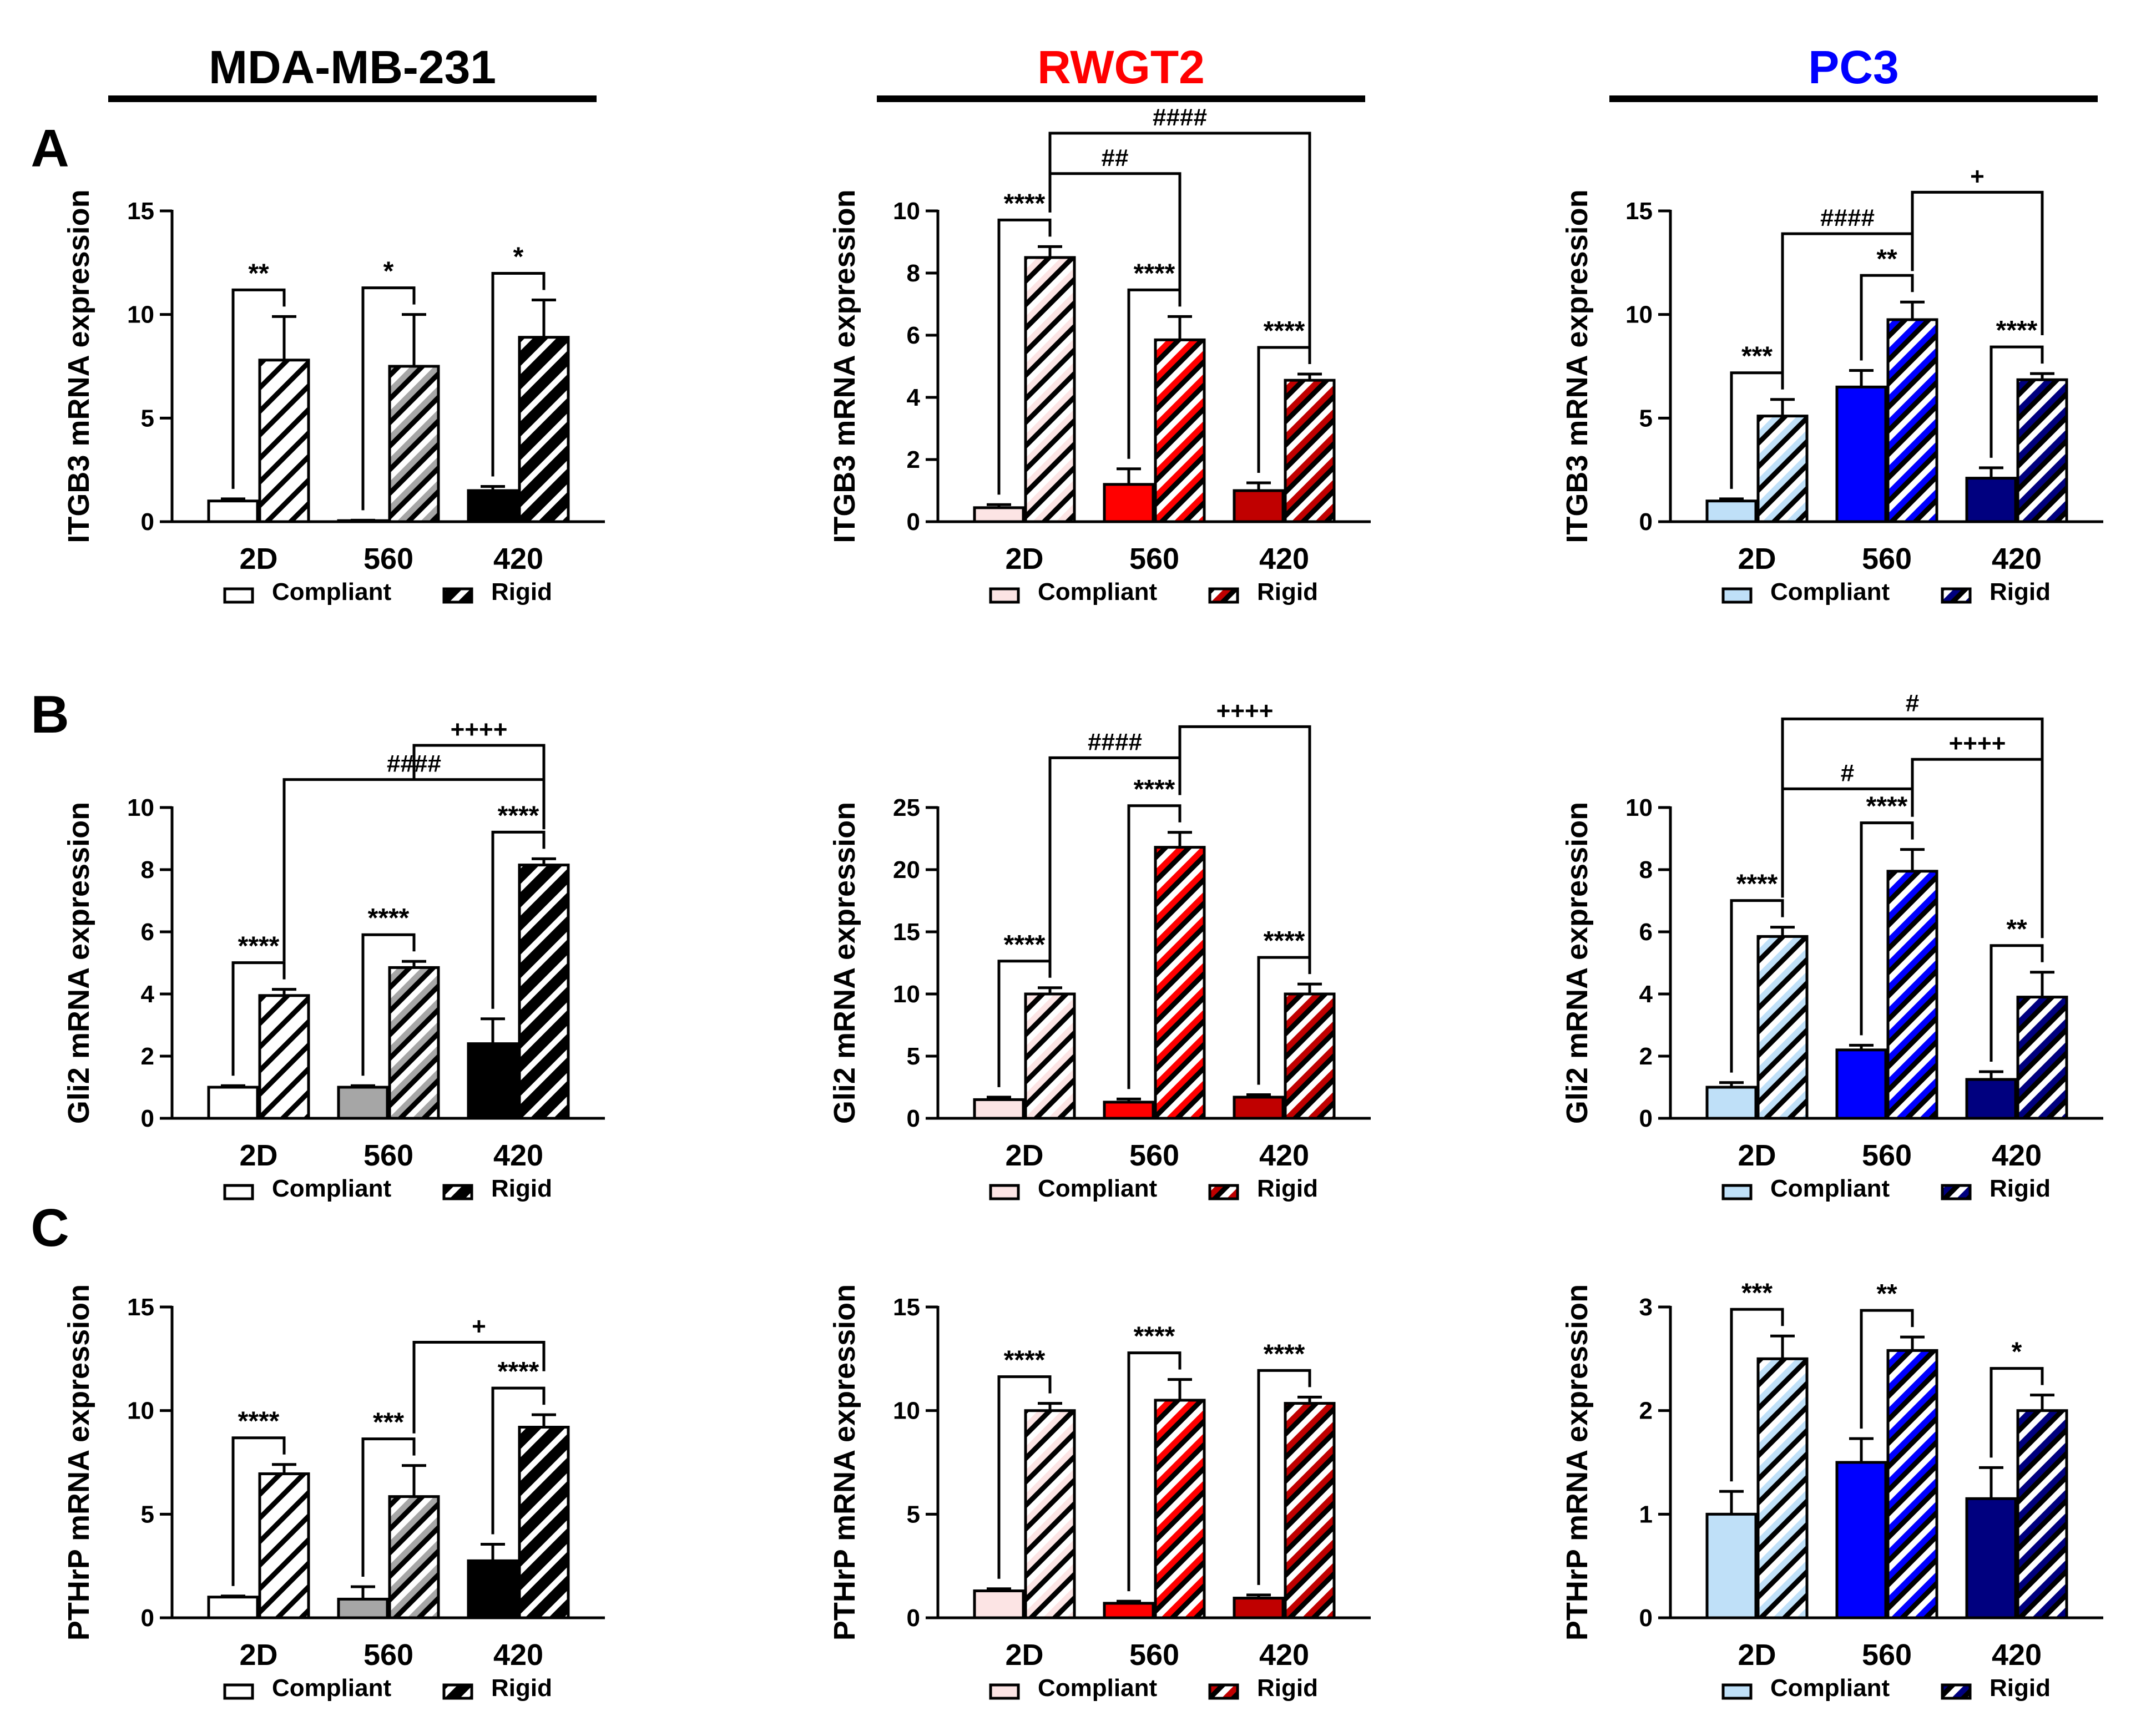  What do you see at coordinates (1646, 1307) in the screenshot?
I see `y-tick-label: 3` at bounding box center [1646, 1307].